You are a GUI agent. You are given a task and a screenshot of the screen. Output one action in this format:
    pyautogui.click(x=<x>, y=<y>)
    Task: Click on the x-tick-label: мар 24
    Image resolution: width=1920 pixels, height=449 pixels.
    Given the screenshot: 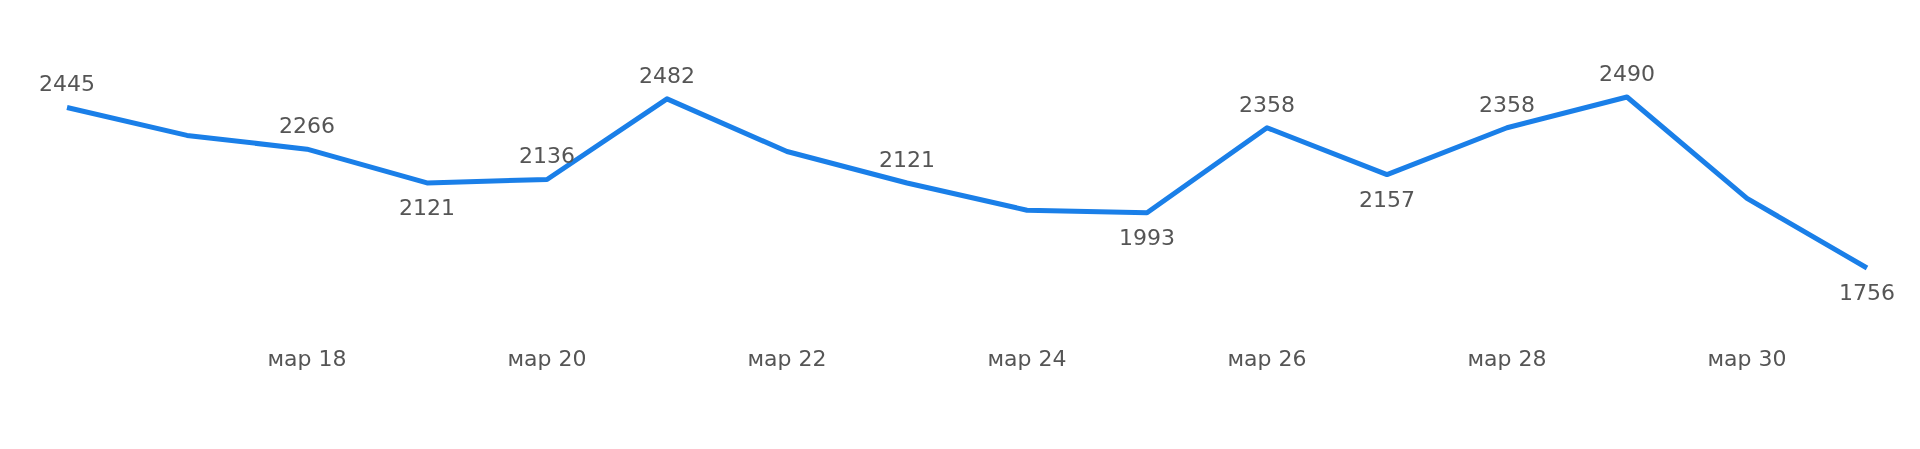 What is the action you would take?
    pyautogui.click(x=1027, y=358)
    